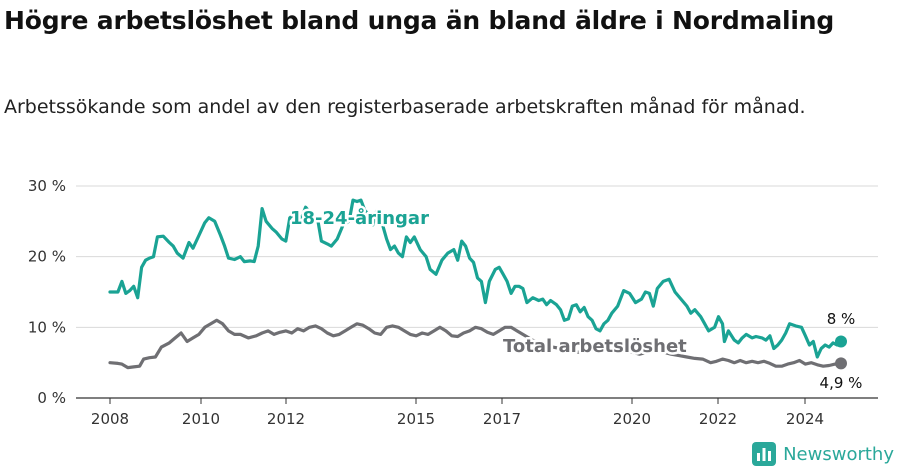 This screenshot has height=474, width=900. I want to click on x-tick-label: 2015, so click(416, 419).